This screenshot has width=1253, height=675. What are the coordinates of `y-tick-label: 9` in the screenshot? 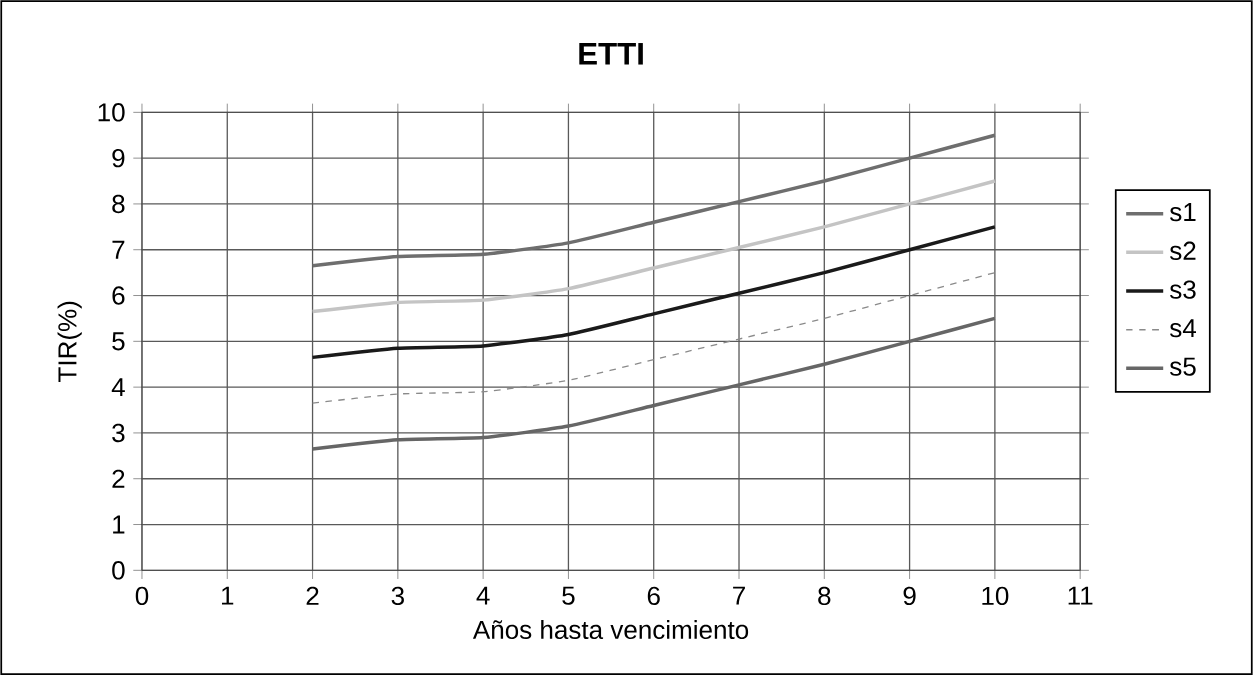 It's located at (118, 158).